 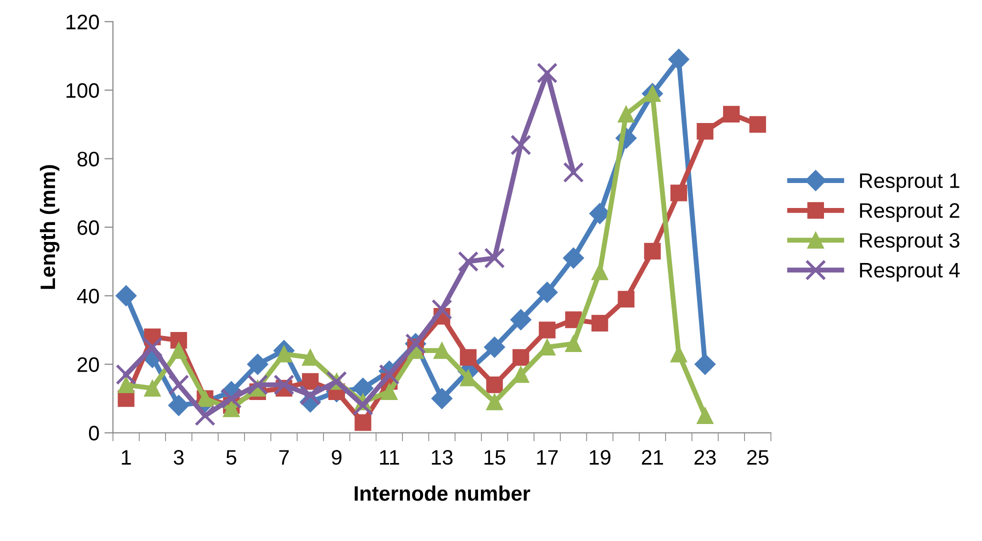 I want to click on x-tick-label: 15, so click(x=495, y=457).